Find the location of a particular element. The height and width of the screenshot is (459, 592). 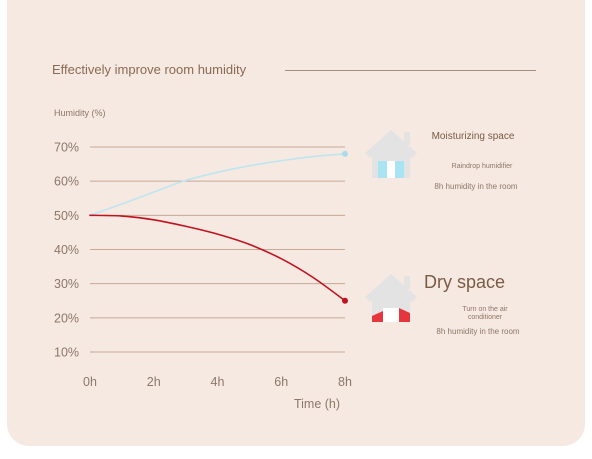

legend-dry-device-line1: Turn on the air is located at coordinates (485, 309).